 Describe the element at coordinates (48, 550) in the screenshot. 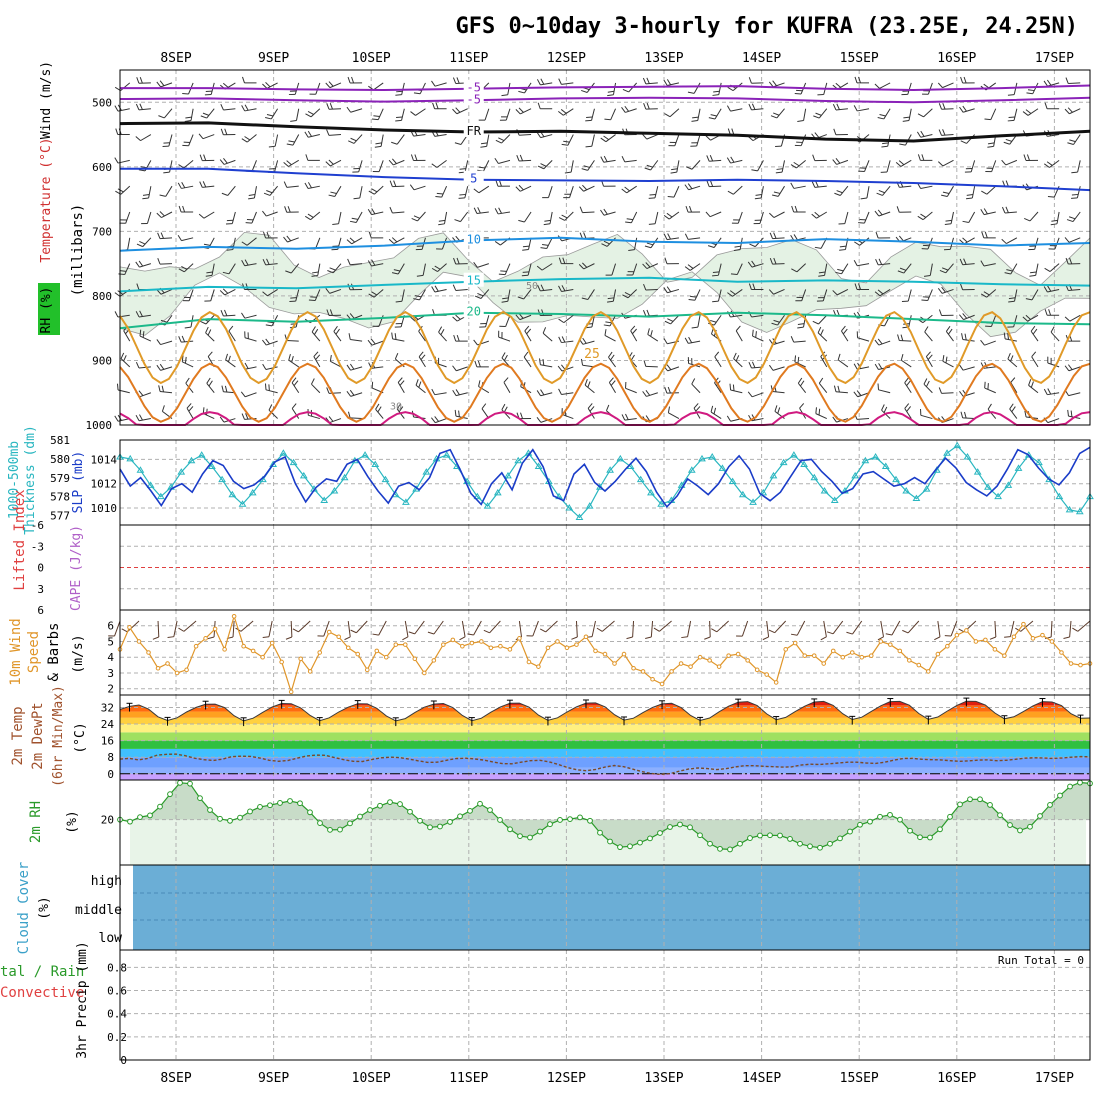

I see `stability-y-label: Lifted Index CAPE (J/kg)` at that location.